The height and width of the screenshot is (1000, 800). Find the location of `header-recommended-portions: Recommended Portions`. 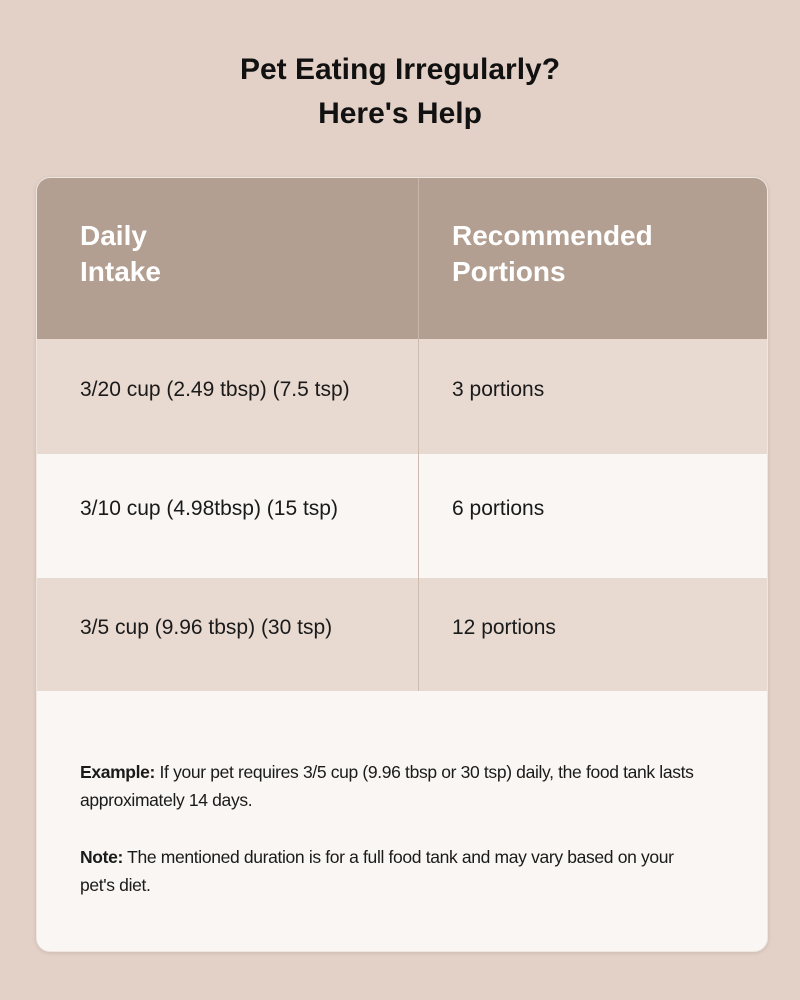

header-recommended-portions: Recommended Portions is located at coordinates (593, 258).